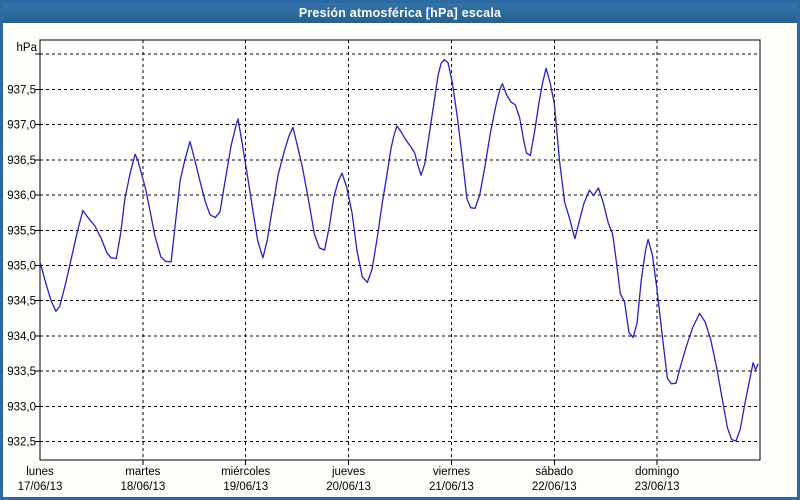 The image size is (800, 500). What do you see at coordinates (348, 487) in the screenshot?
I see `x-axis-date-label: 20/06/13` at bounding box center [348, 487].